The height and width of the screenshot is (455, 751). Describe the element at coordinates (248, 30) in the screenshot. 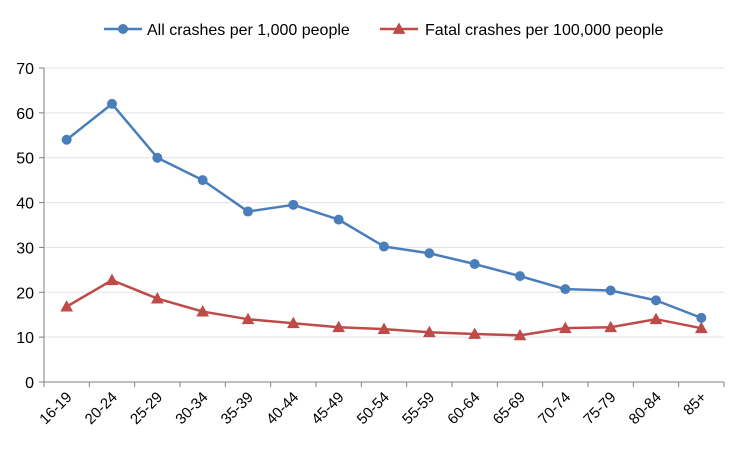

I see `legend-label: All crashes per 1,000 people` at that location.